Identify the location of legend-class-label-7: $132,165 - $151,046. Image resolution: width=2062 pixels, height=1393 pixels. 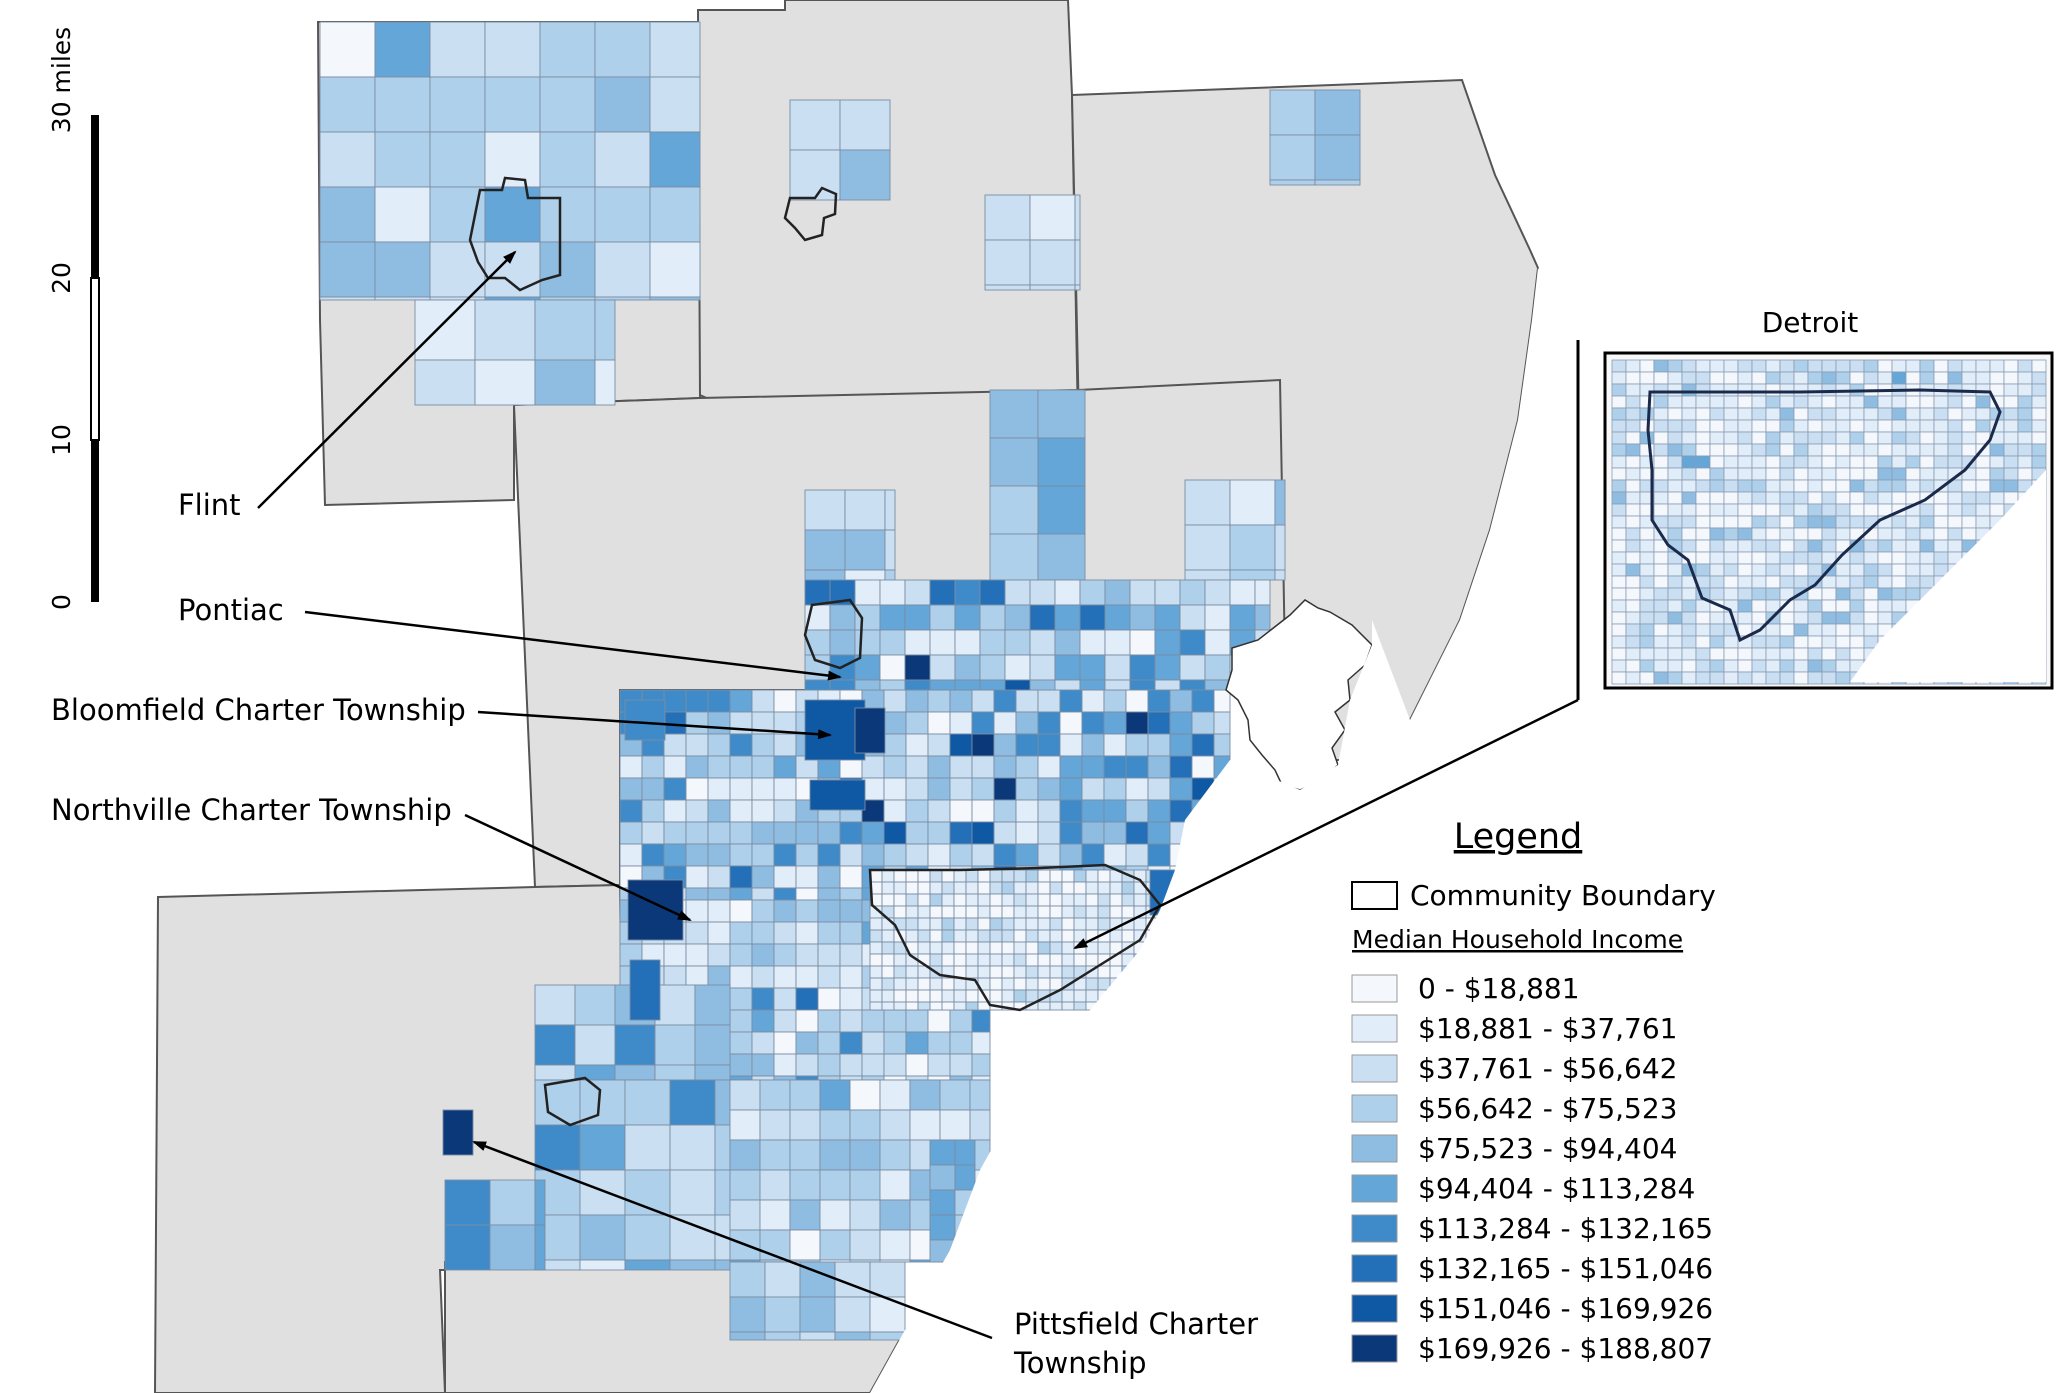
(1565, 1268).